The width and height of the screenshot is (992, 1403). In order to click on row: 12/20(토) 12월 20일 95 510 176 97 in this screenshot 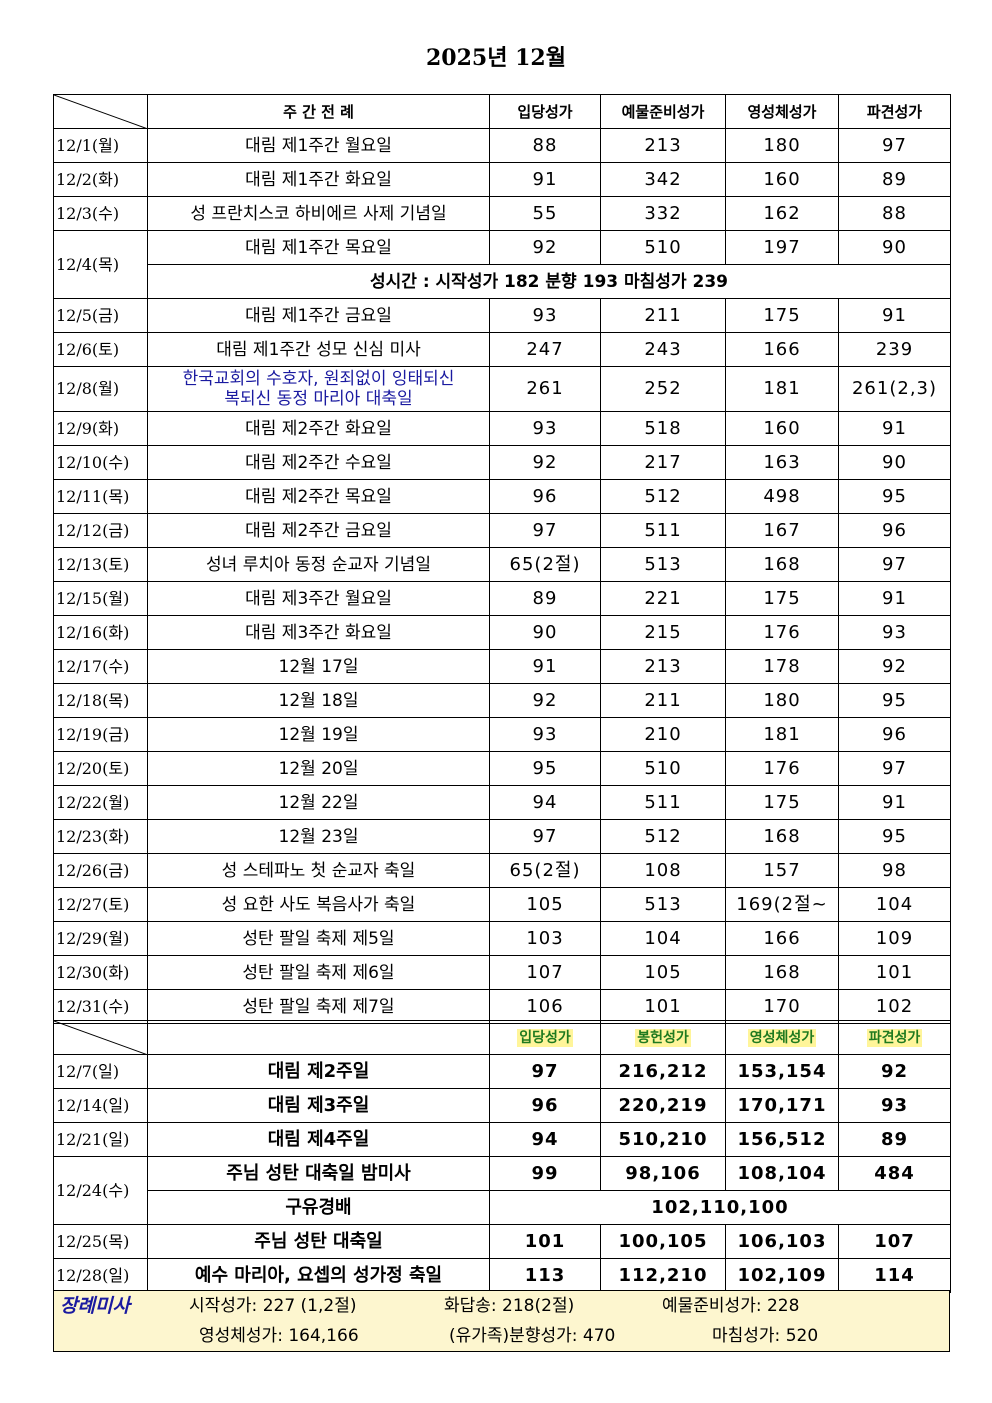, I will do `click(502, 768)`.